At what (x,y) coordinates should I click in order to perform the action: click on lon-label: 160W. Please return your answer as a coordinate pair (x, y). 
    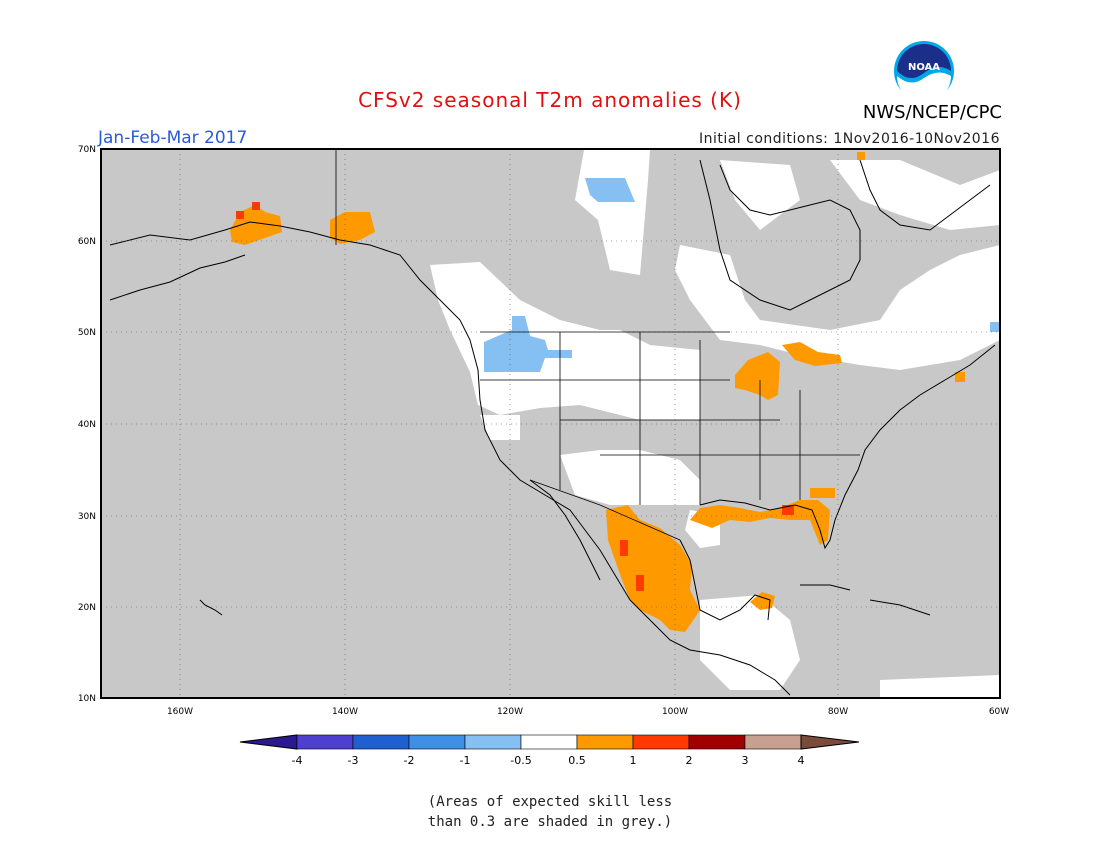
    Looking at the image, I should click on (180, 712).